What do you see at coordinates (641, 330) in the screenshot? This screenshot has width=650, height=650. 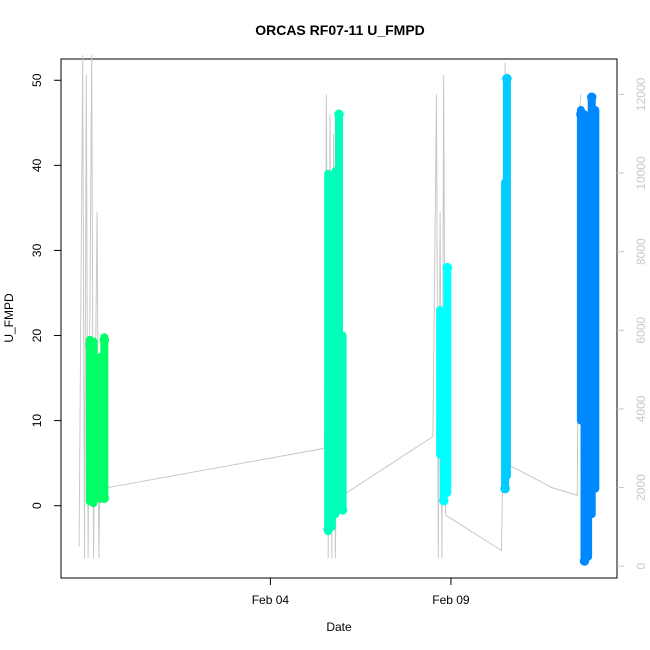 I see `y2-tick-label: 6000` at bounding box center [641, 330].